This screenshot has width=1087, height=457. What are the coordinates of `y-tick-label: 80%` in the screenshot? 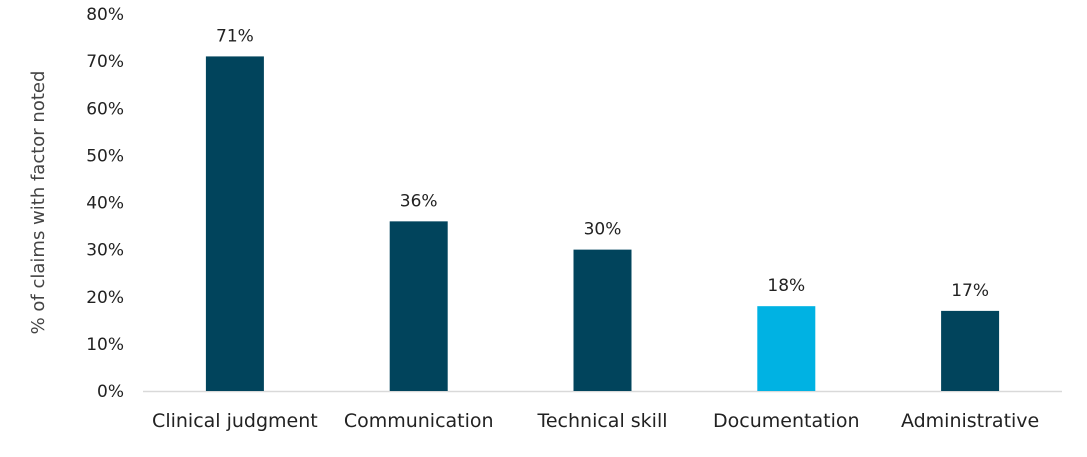 It's located at (105, 15).